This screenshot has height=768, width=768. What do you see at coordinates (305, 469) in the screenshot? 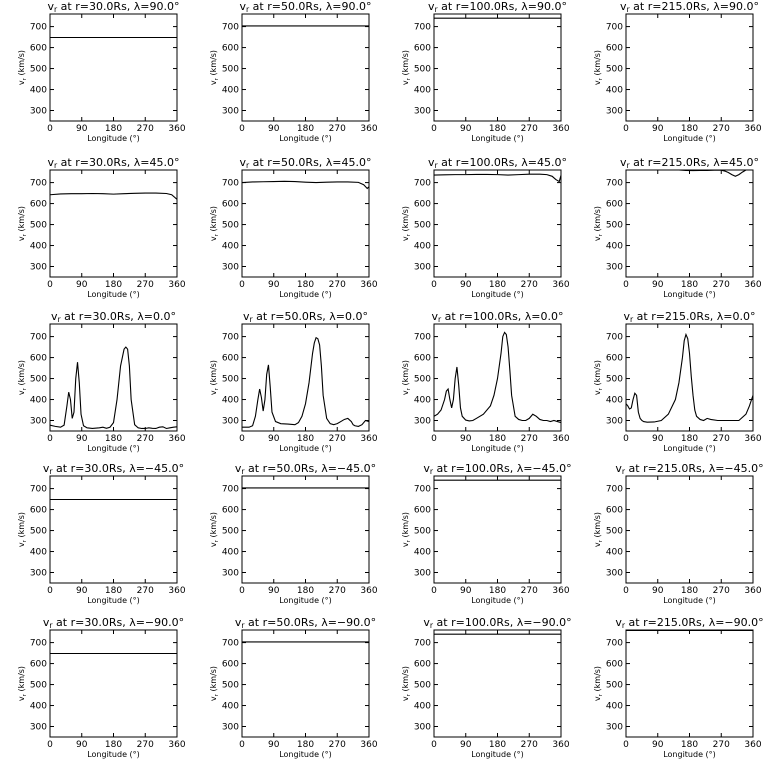
I see `chart-title: vr at r=50.0Rs, λ=−45.0°` at bounding box center [305, 469].